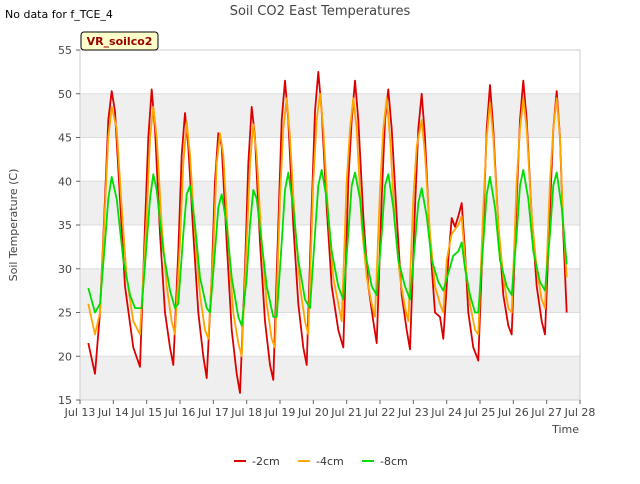 Image resolution: width=640 pixels, height=484 pixels. Describe the element at coordinates (480, 412) in the screenshot. I see `x-tick-label: Jul 25` at that location.